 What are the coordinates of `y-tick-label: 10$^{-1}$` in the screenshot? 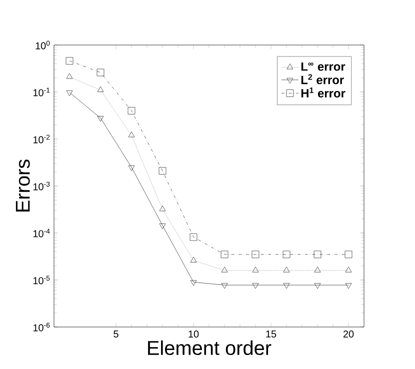 It's located at (41, 92).